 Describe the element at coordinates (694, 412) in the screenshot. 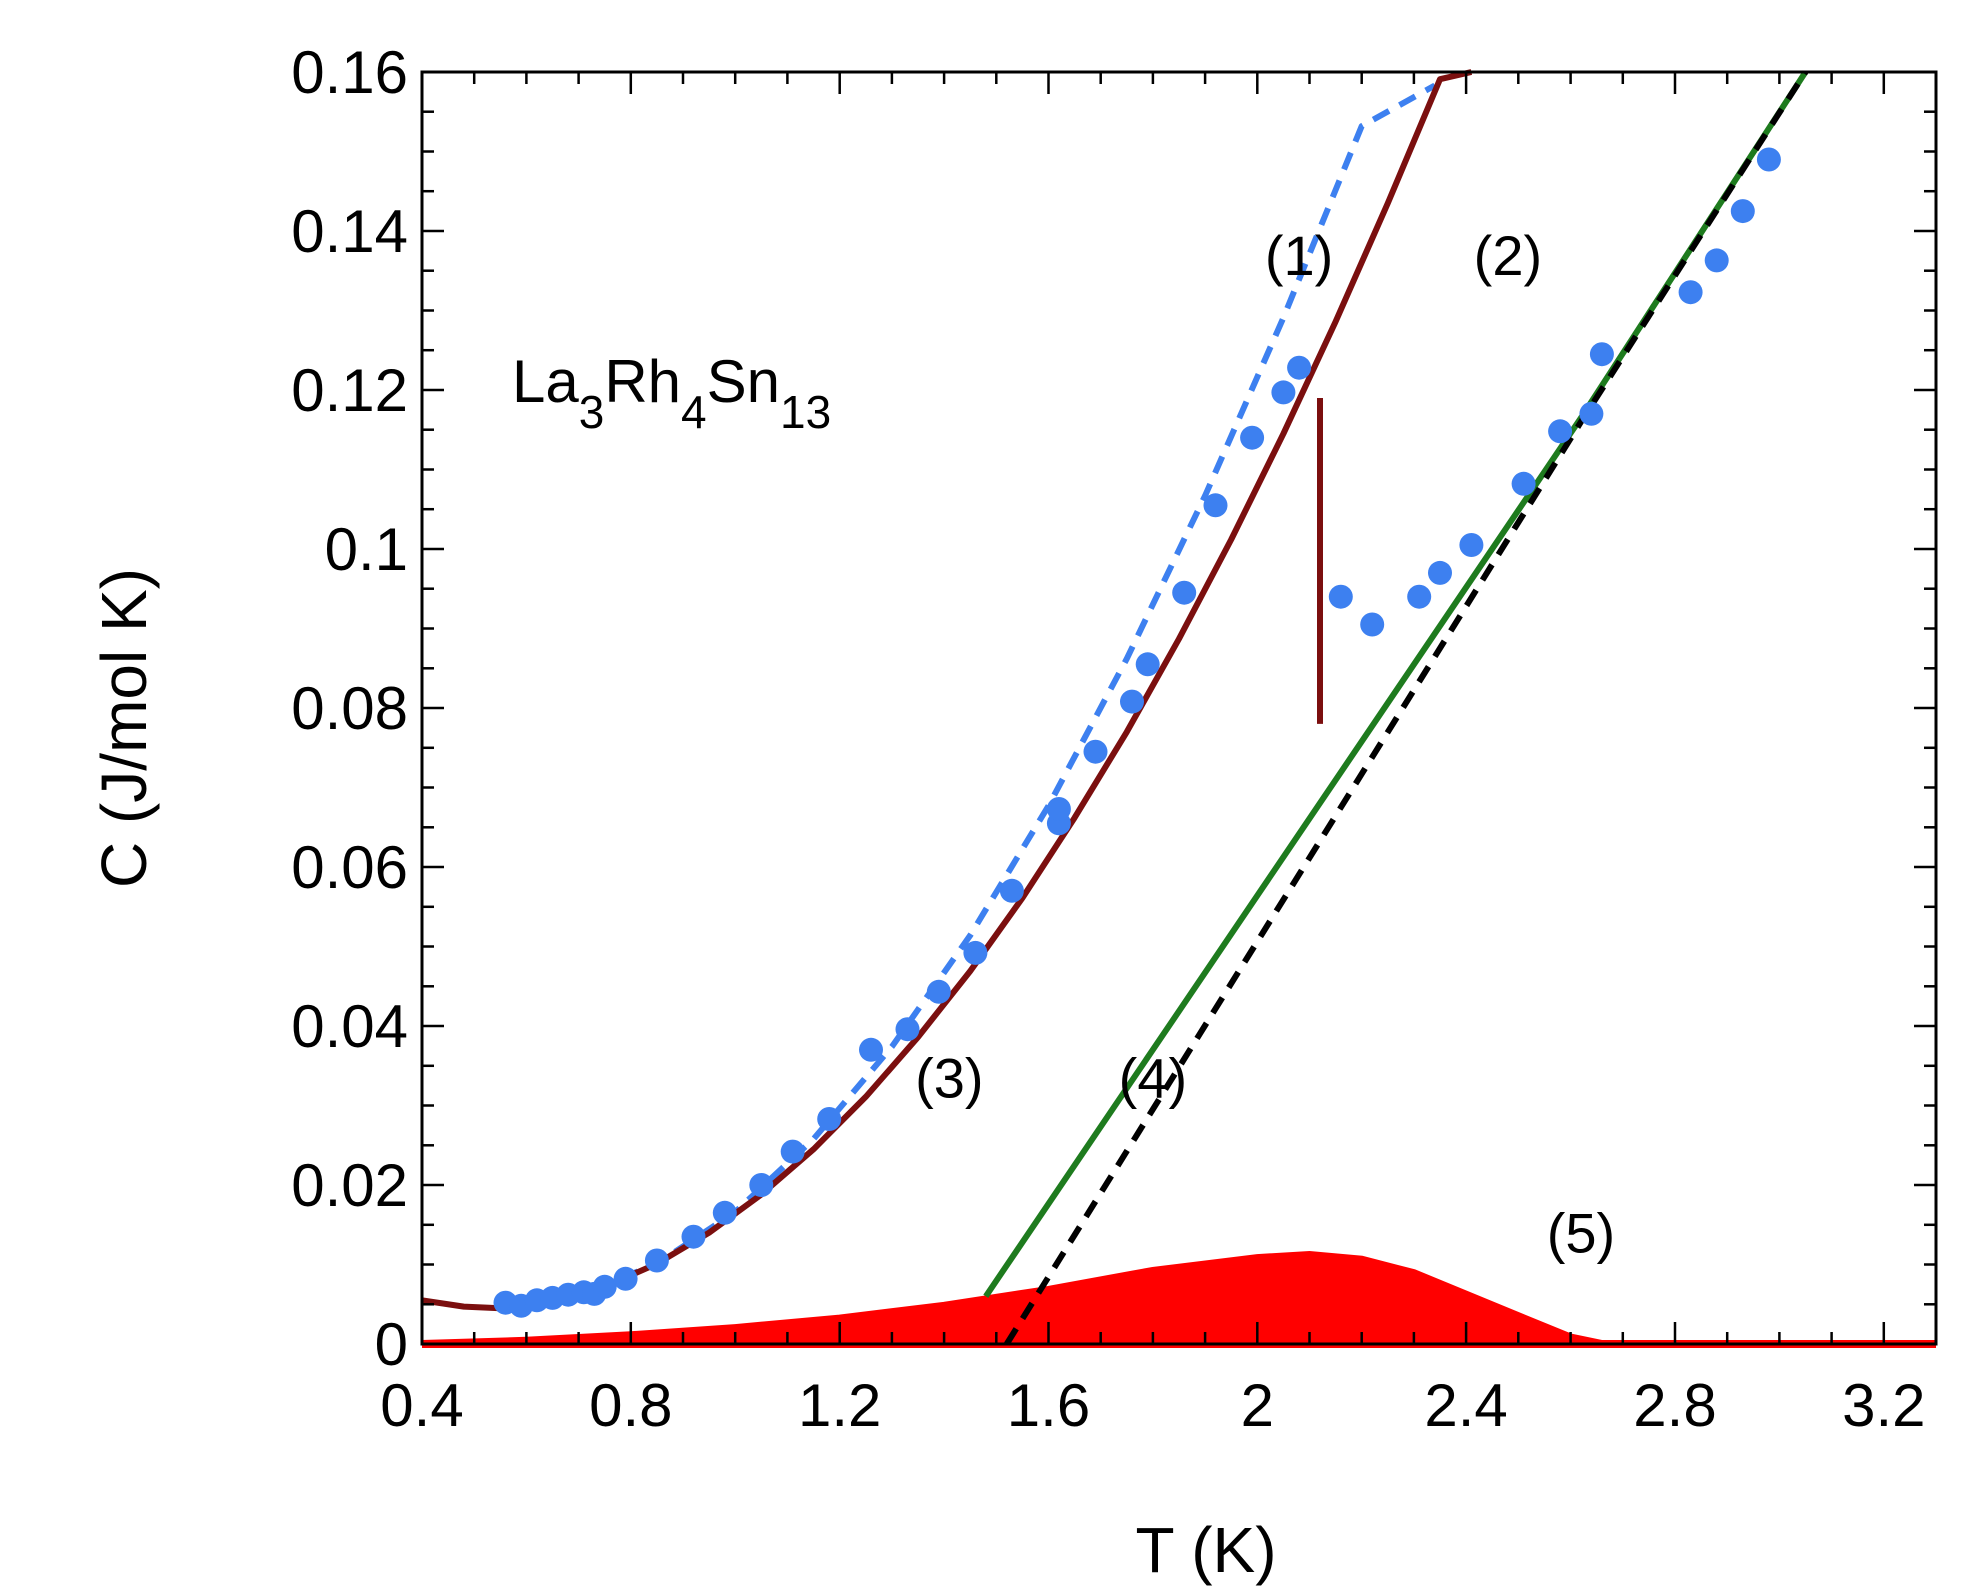

I see `formula-sub-2: 4` at that location.